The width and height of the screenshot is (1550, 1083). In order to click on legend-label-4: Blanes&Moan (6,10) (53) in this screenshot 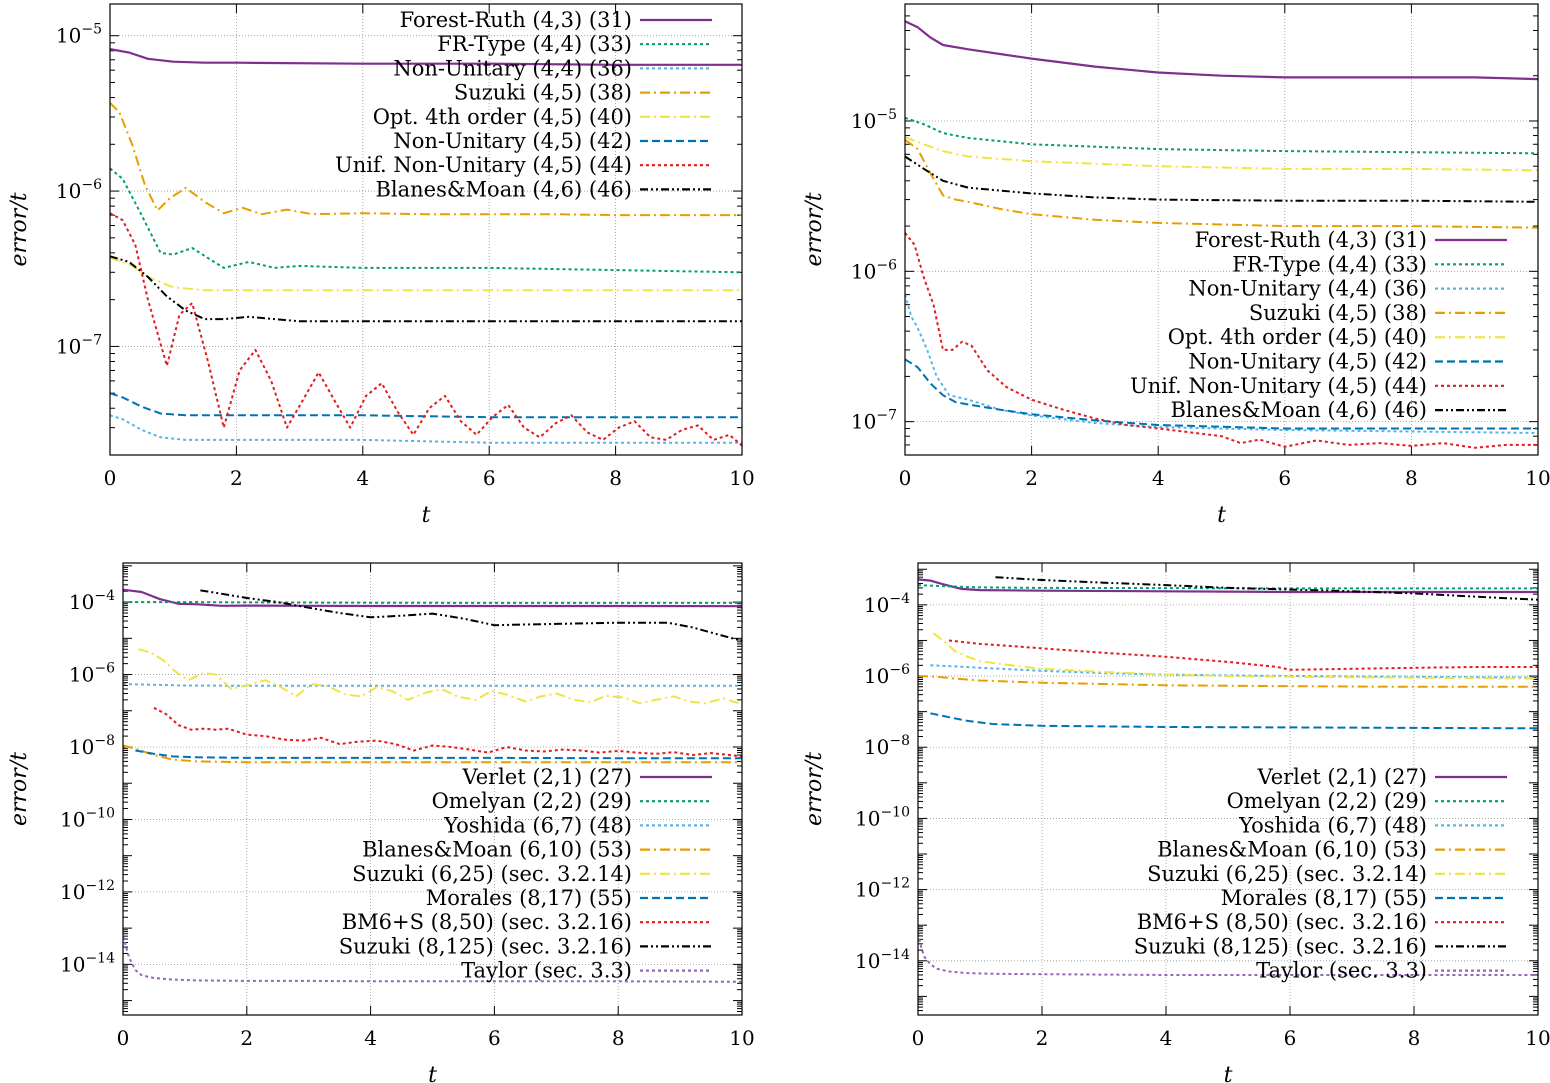, I will do `click(1292, 850)`.